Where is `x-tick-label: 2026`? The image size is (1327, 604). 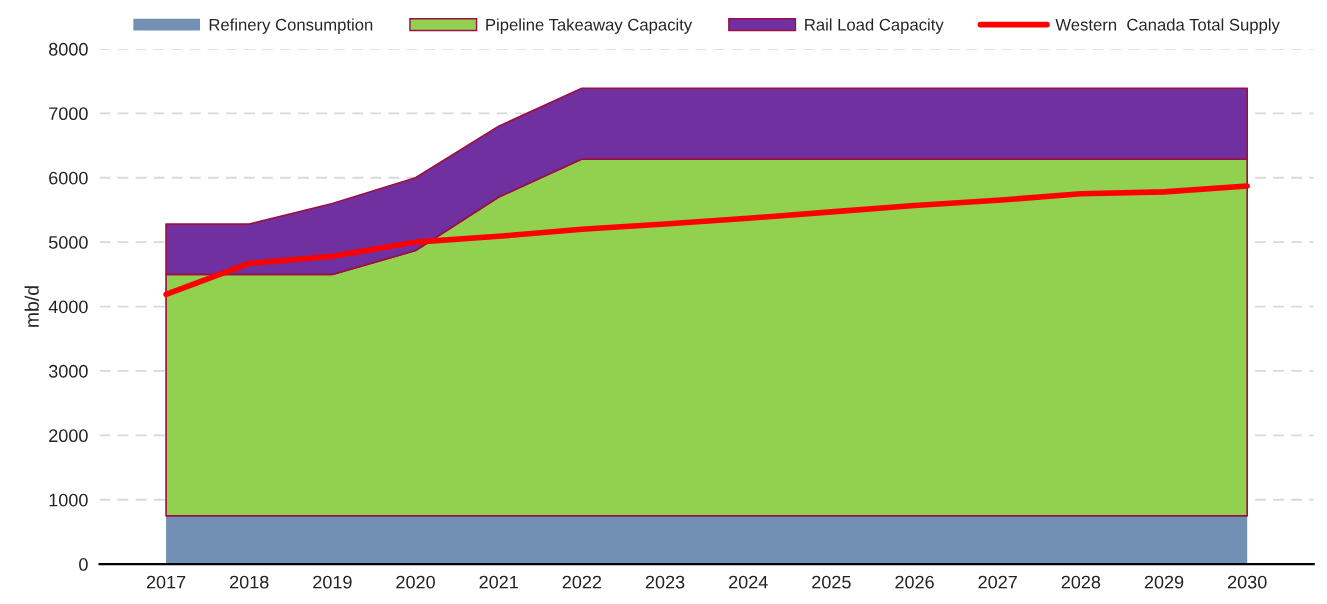 x-tick-label: 2026 is located at coordinates (914, 582).